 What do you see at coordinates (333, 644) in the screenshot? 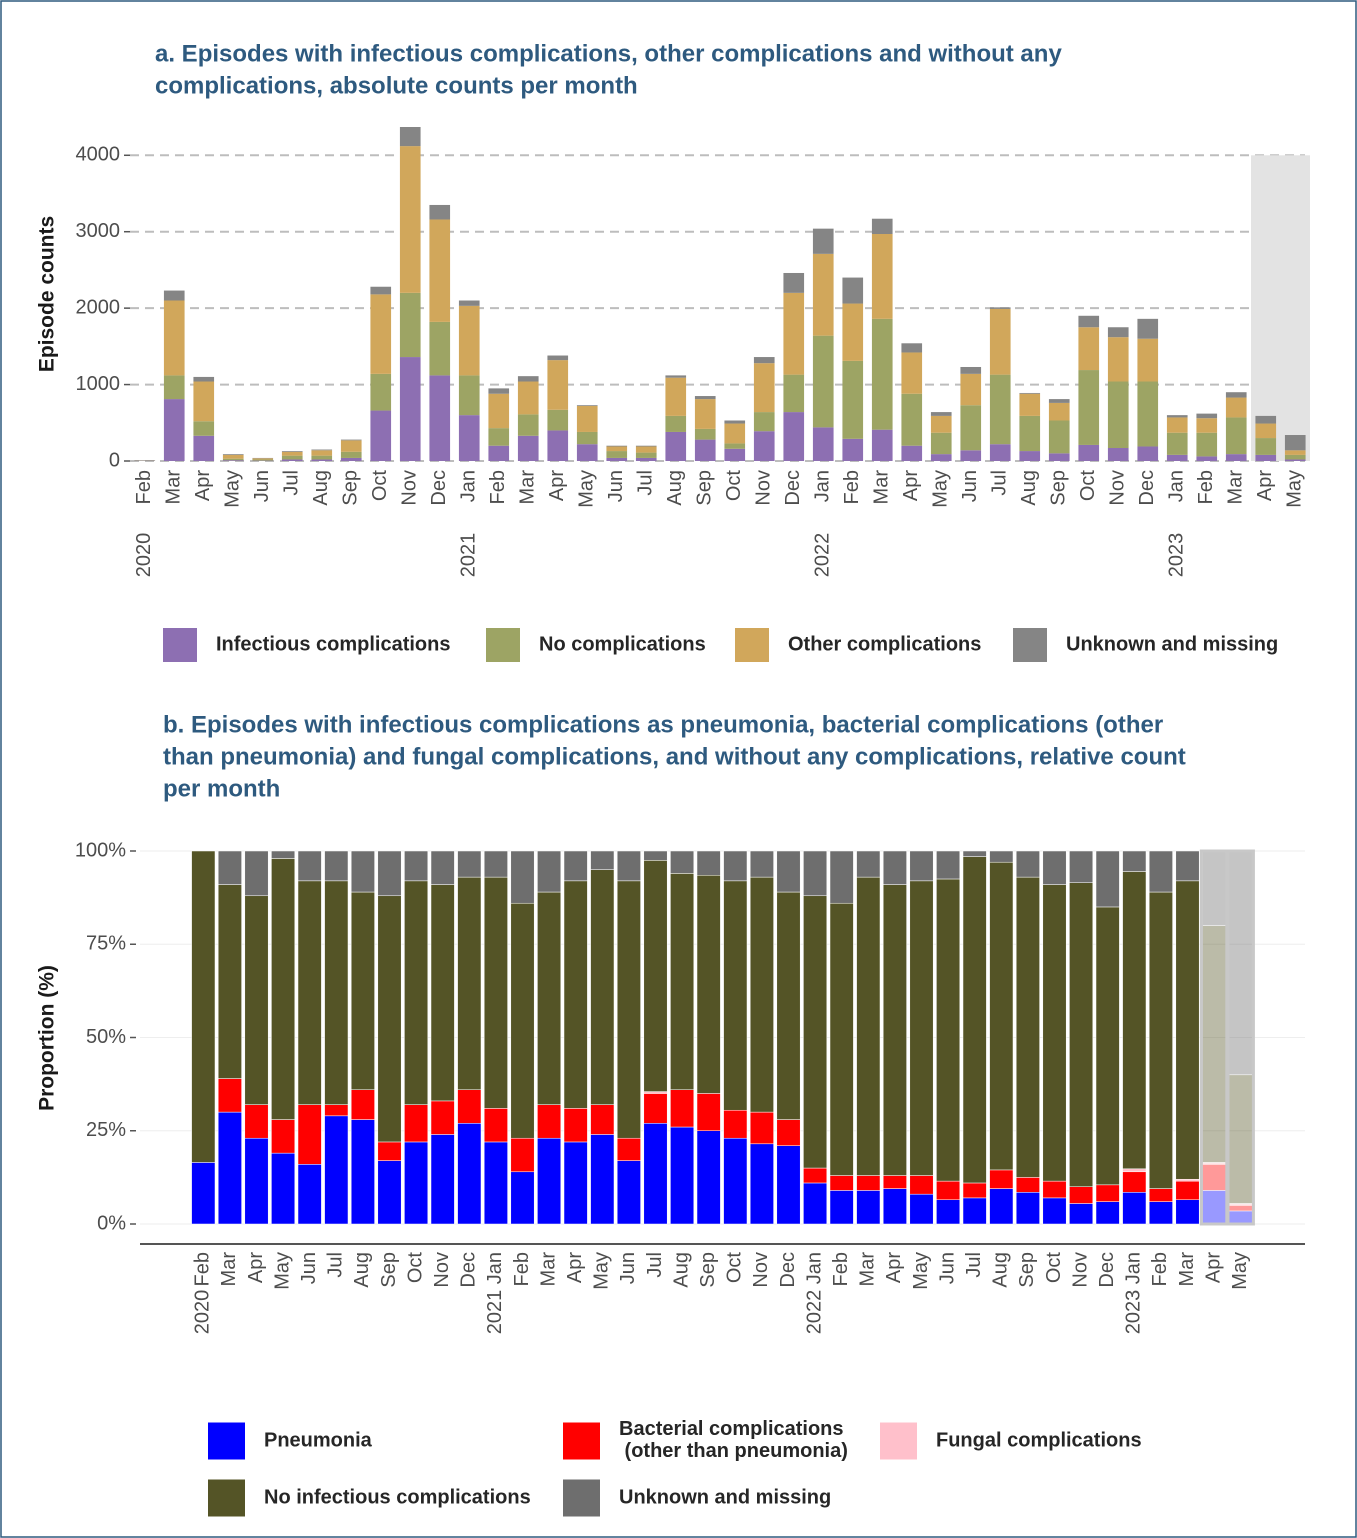
I see `legend-label: Infectious complications` at bounding box center [333, 644].